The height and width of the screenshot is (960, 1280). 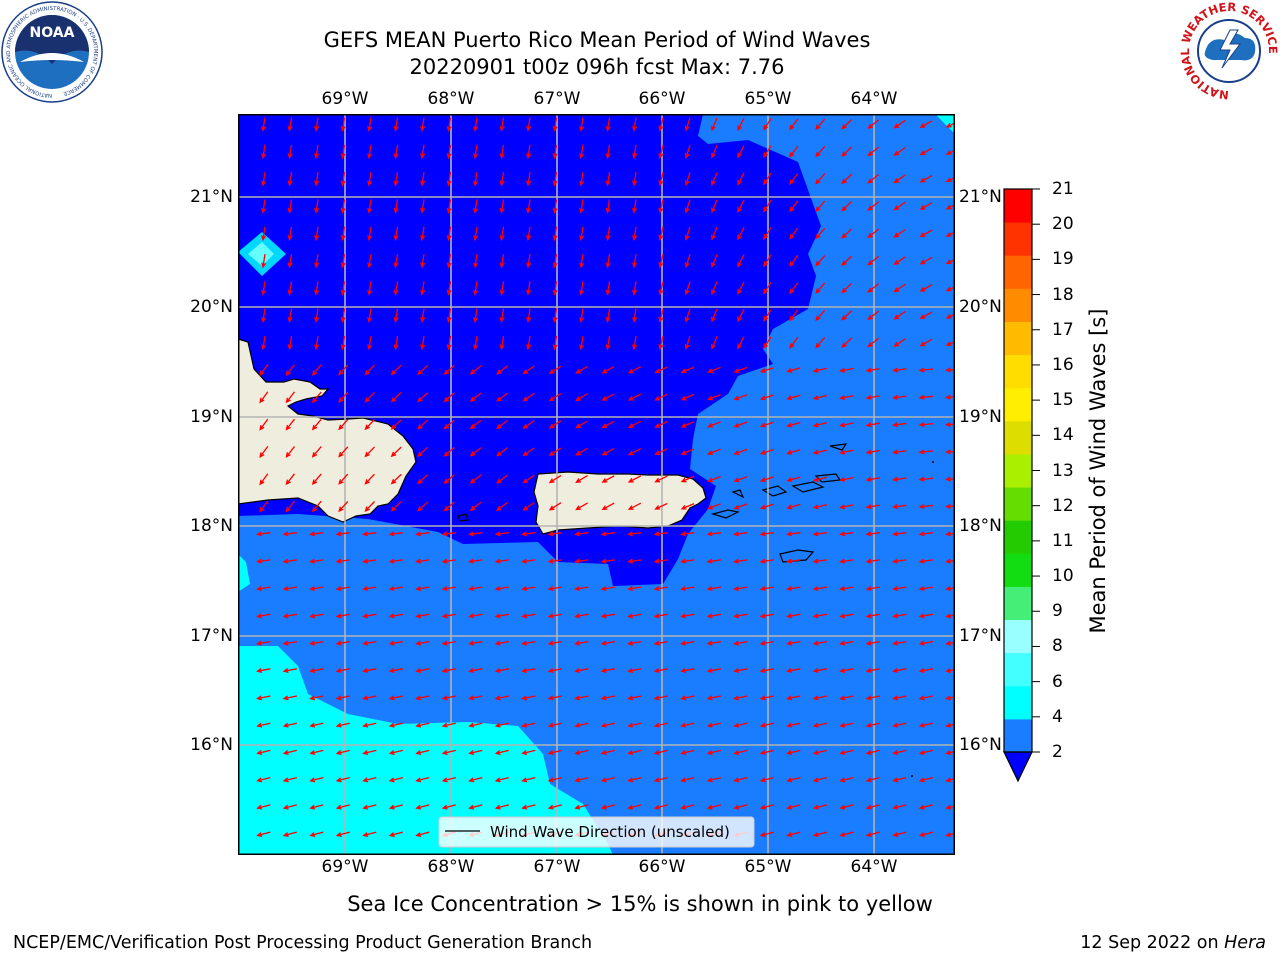 What do you see at coordinates (211, 636) in the screenshot?
I see `lat-label-left: 17°N` at bounding box center [211, 636].